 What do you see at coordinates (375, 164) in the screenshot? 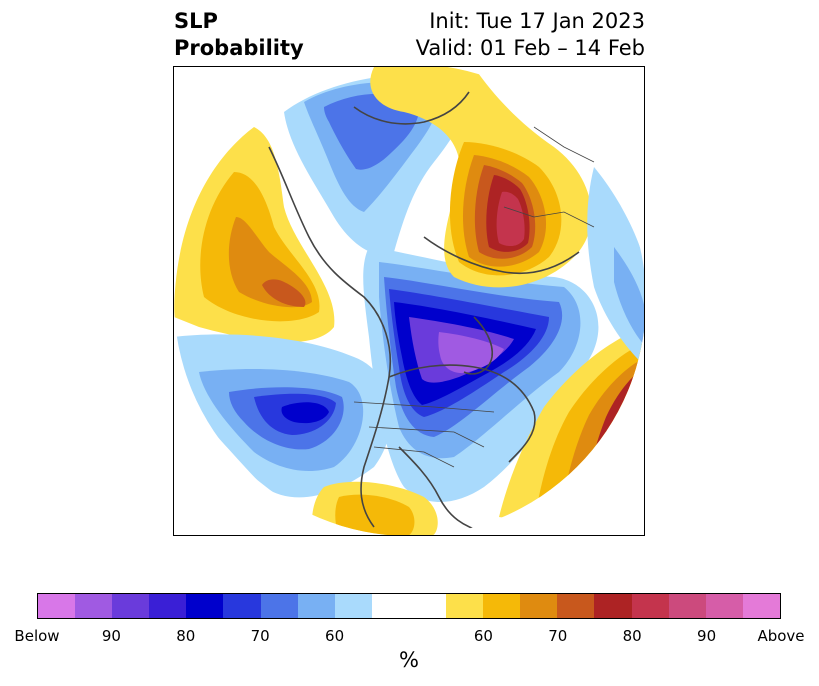
I see `arctic-below-region` at bounding box center [375, 164].